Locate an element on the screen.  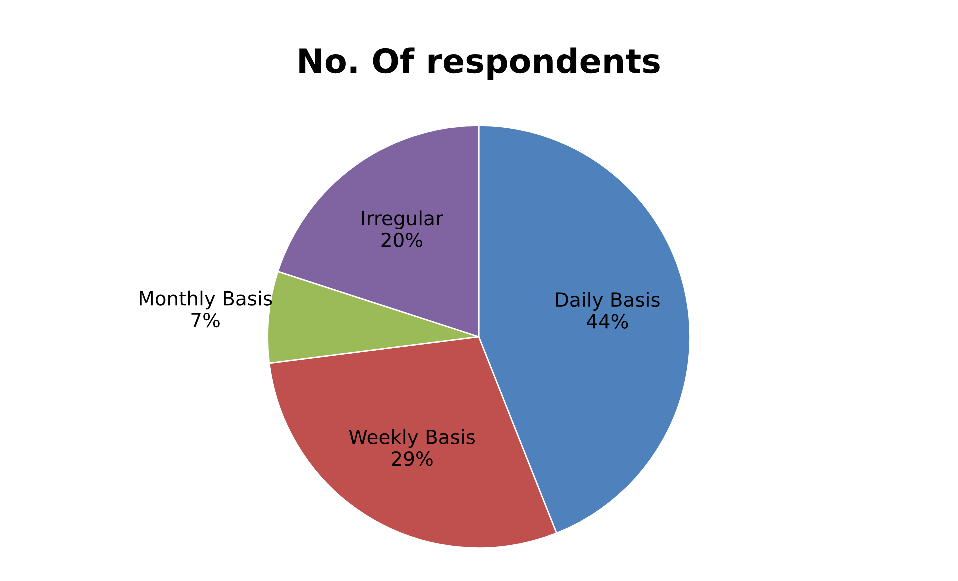
data-label: 29% is located at coordinates (412, 459).